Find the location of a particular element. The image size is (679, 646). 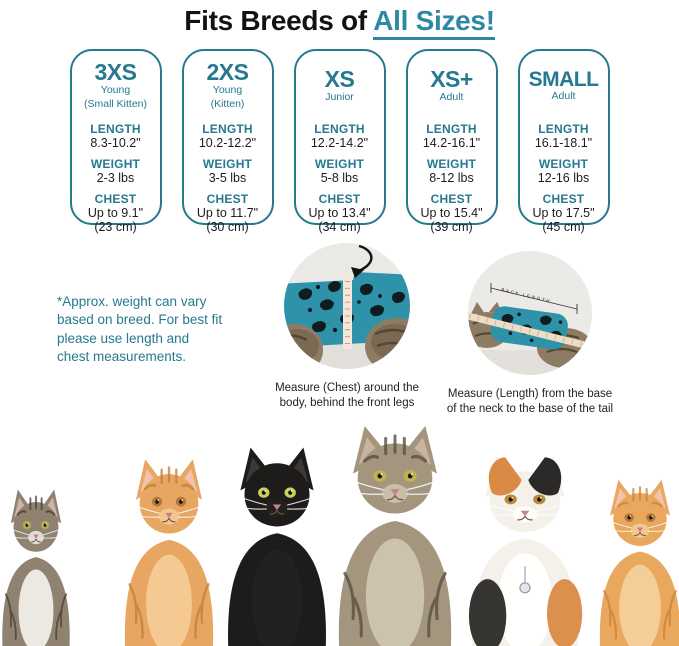

chest-measure-photo is located at coordinates (347, 306).